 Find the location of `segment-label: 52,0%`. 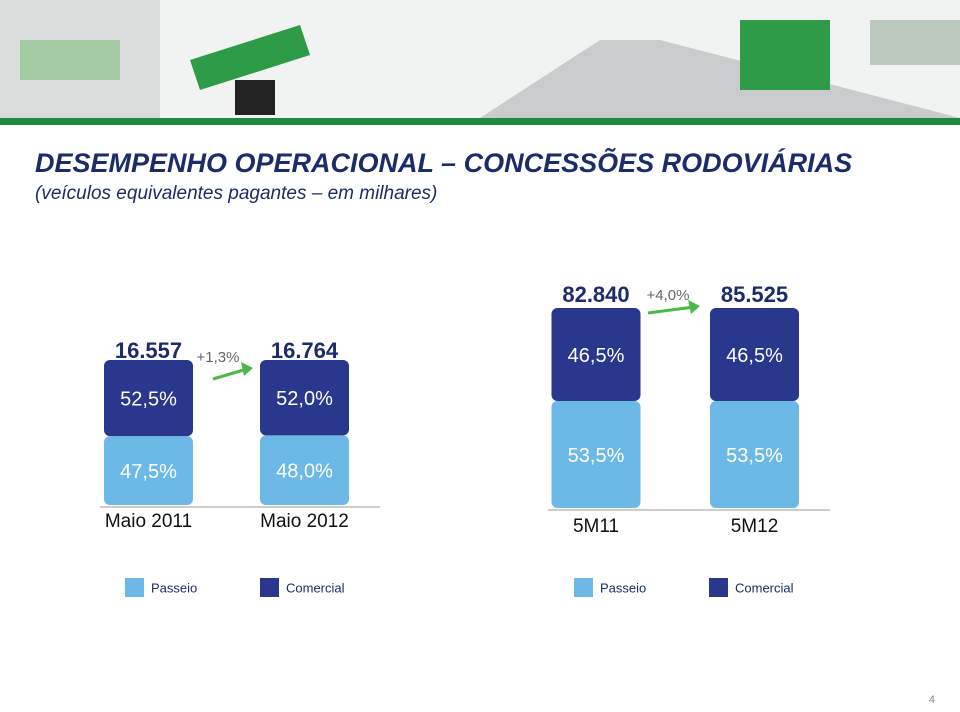

segment-label: 52,0% is located at coordinates (304, 399).